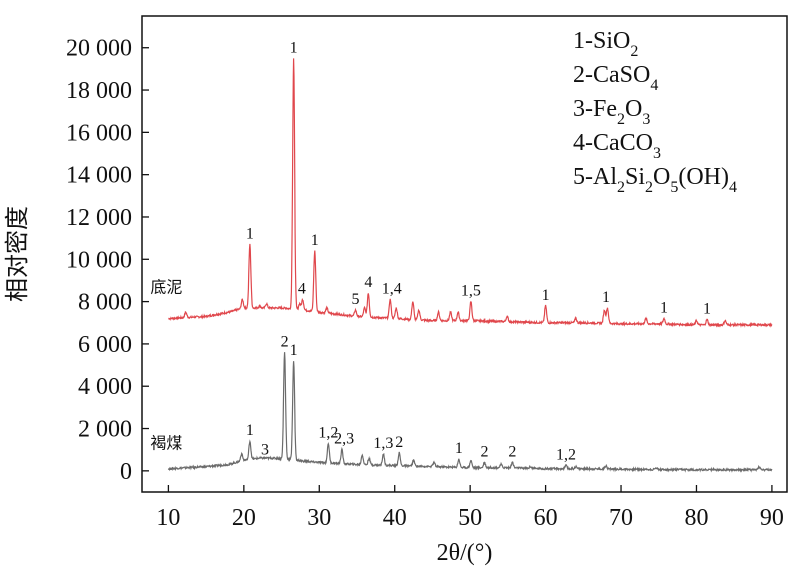 Image resolution: width=805 pixels, height=577 pixels. What do you see at coordinates (471, 291) in the screenshot?
I see `peak-label: 1,5` at bounding box center [471, 291].